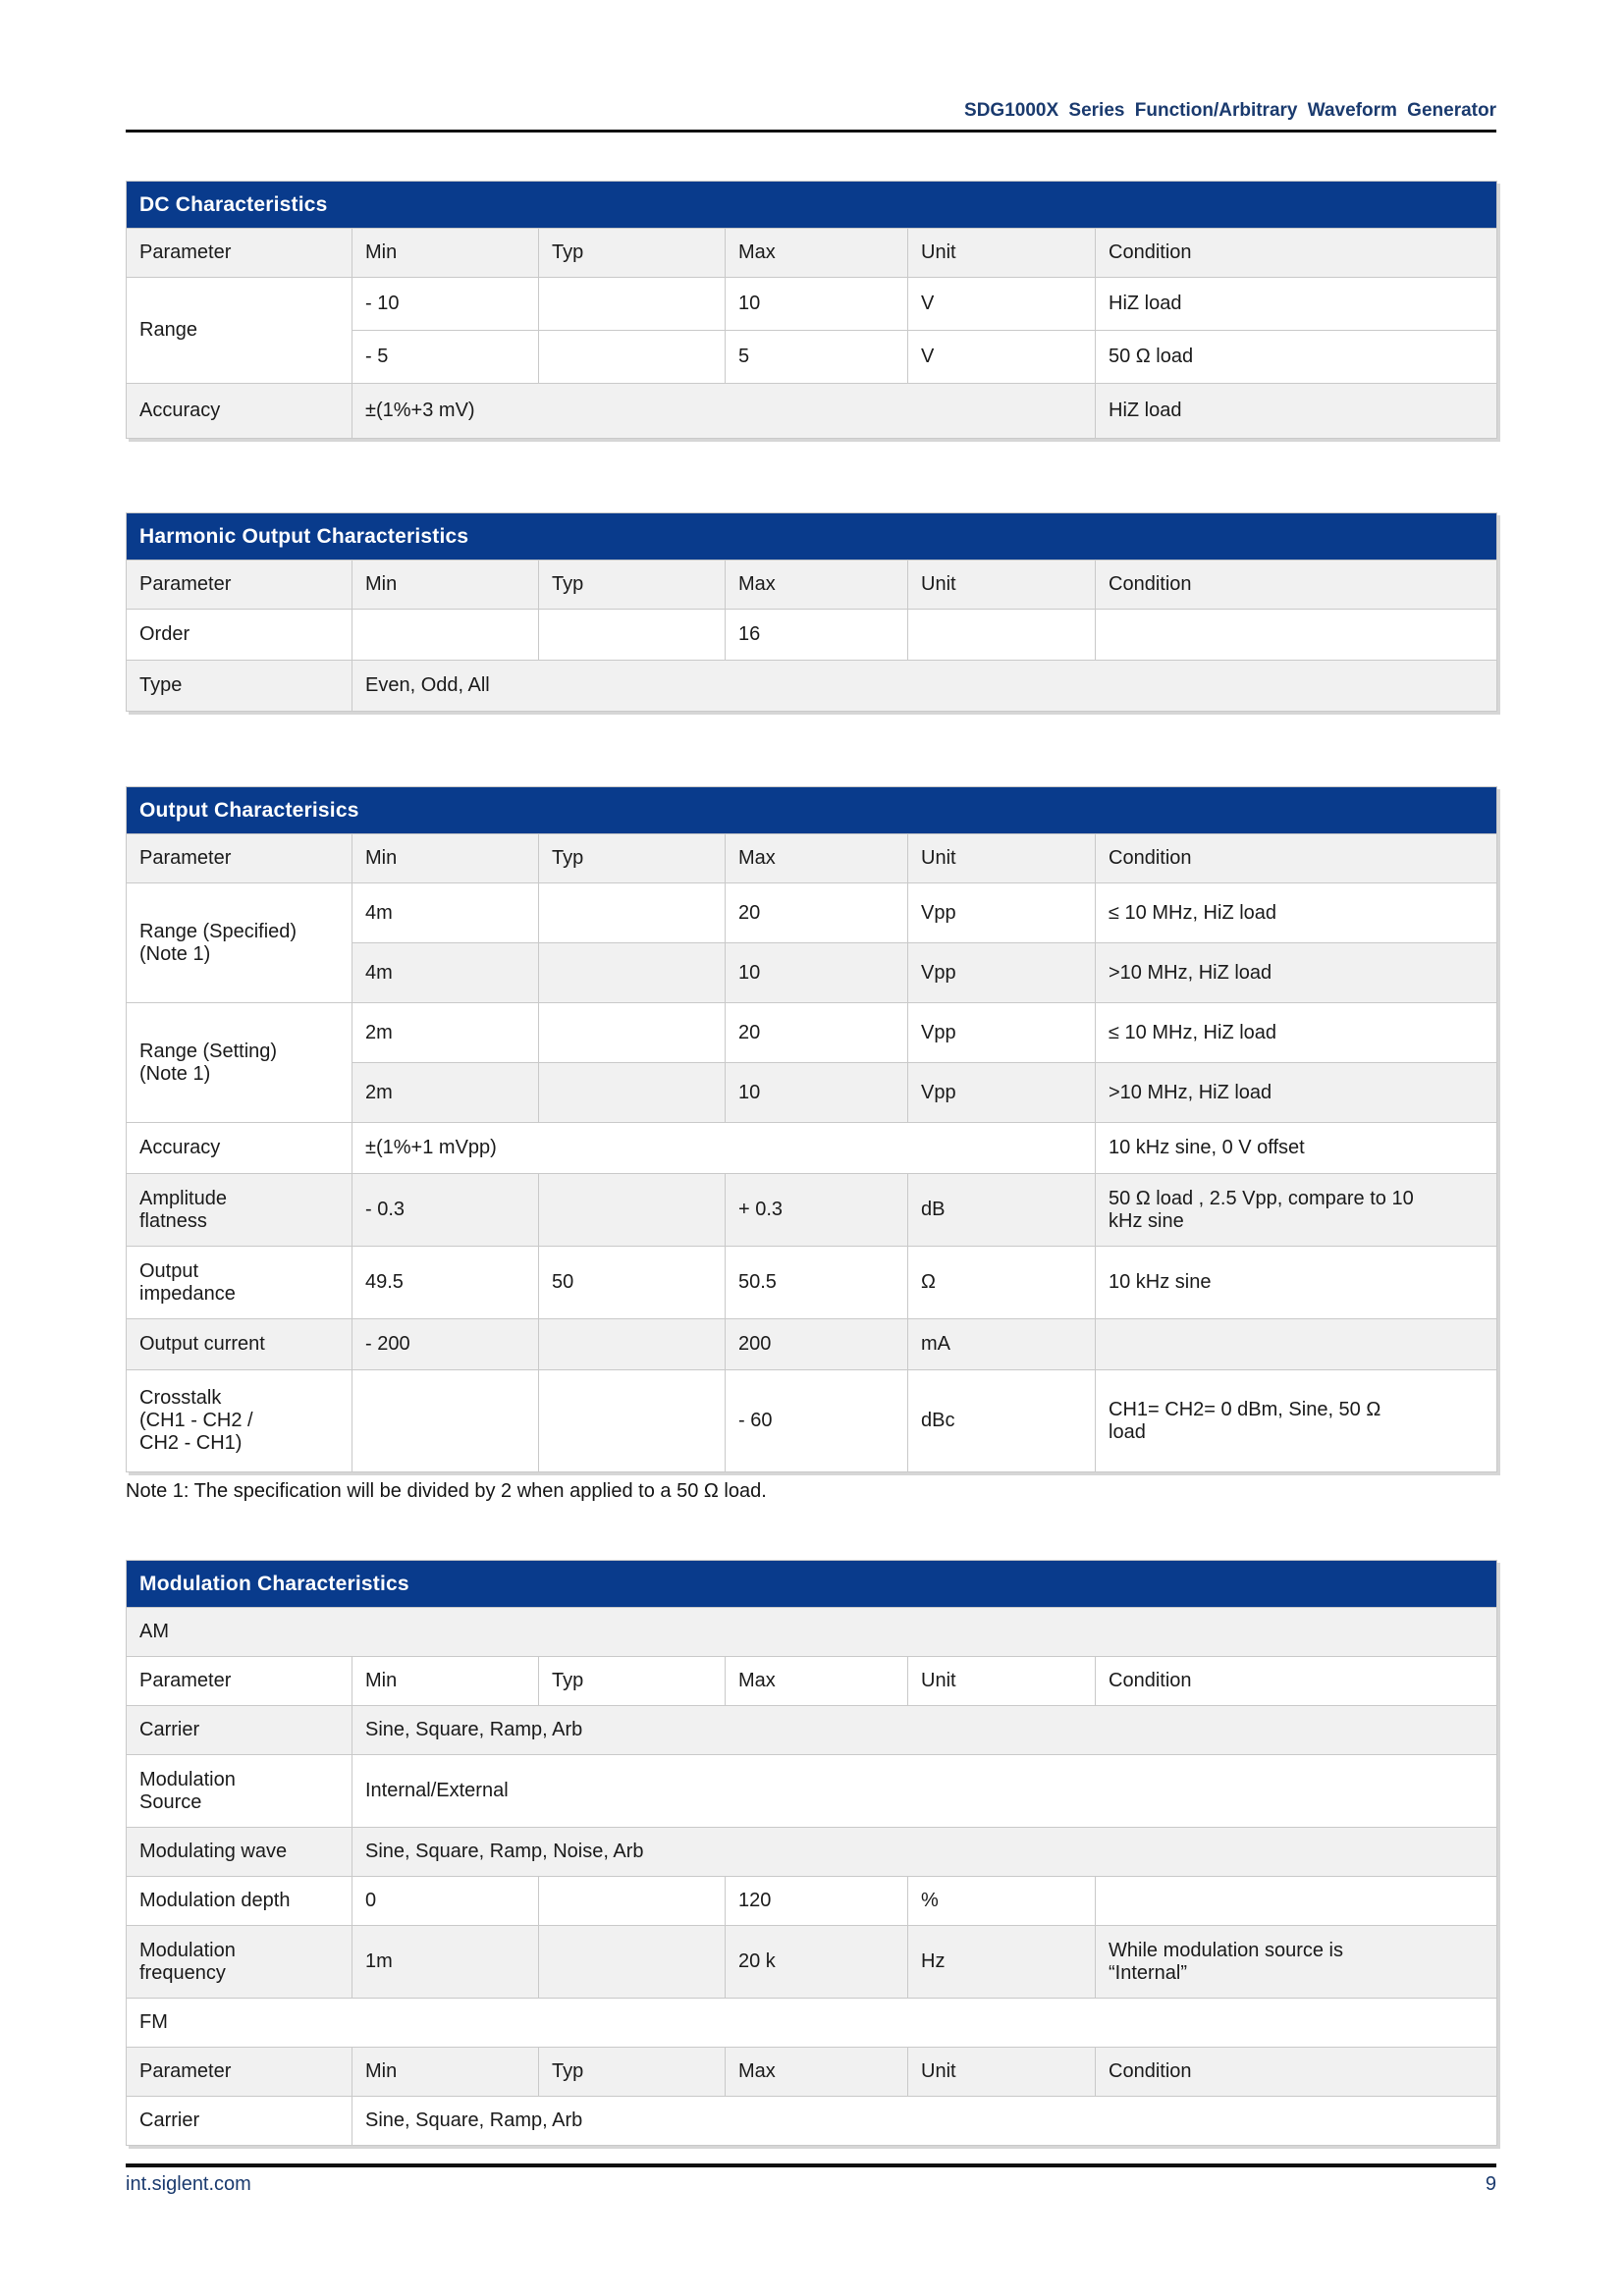 The image size is (1624, 2296). What do you see at coordinates (445, 1420) in the screenshot?
I see `cell-output-crosstalk-min` at bounding box center [445, 1420].